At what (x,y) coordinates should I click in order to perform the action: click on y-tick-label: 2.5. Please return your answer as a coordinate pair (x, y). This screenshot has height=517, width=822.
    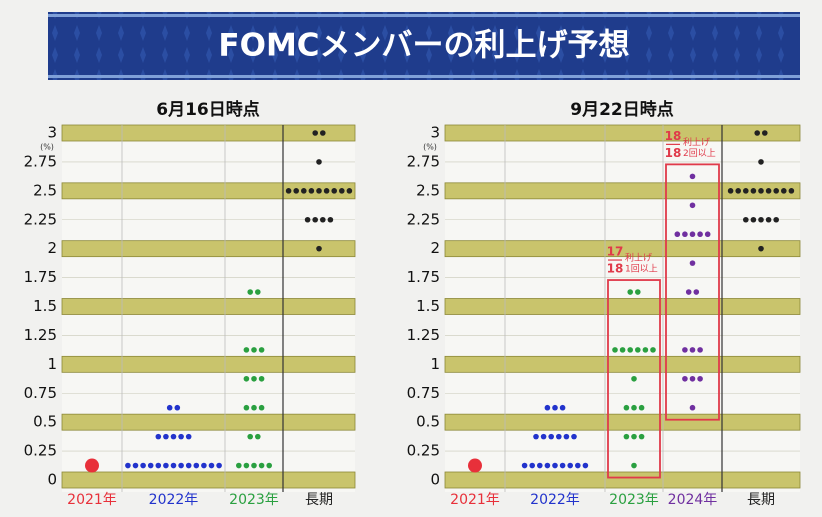
    Looking at the image, I should click on (45, 190).